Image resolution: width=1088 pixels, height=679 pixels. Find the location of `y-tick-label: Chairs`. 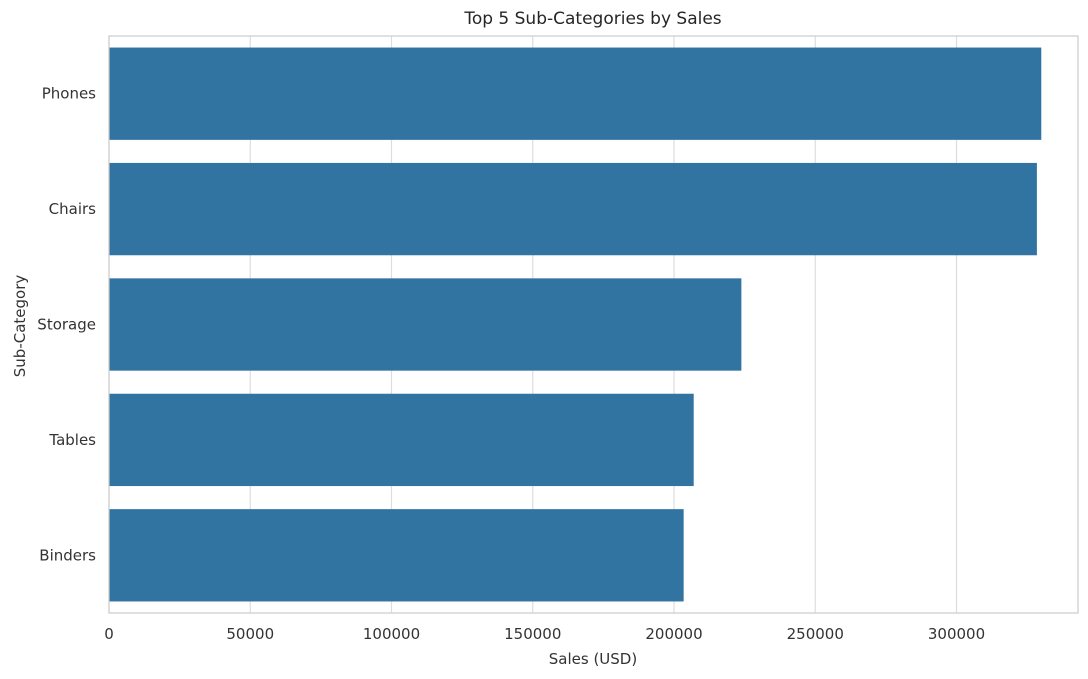

y-tick-label: Chairs is located at coordinates (73, 209).